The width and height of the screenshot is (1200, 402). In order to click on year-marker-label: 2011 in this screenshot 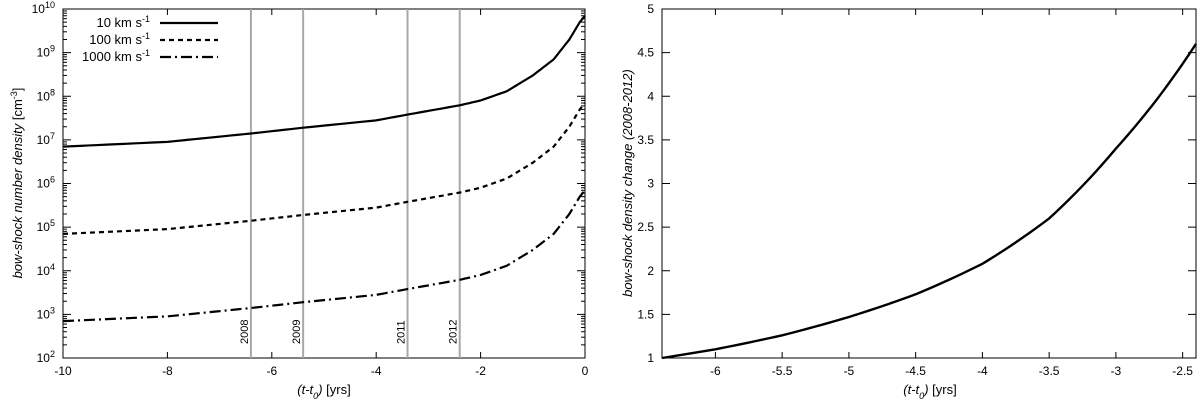, I will do `click(402, 332)`.